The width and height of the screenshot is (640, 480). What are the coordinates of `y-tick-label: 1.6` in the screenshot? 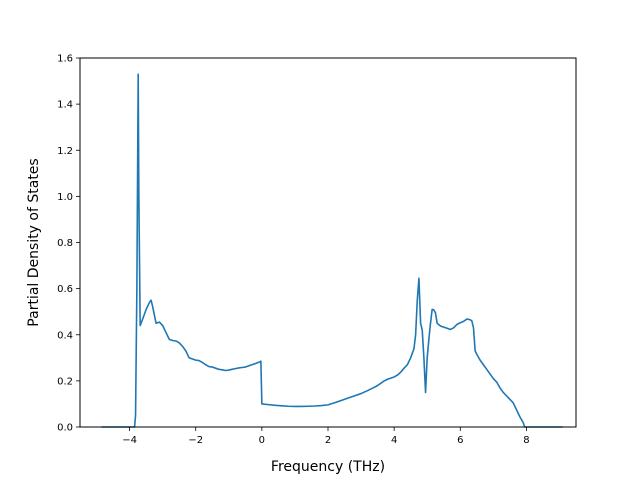 It's located at (65, 59).